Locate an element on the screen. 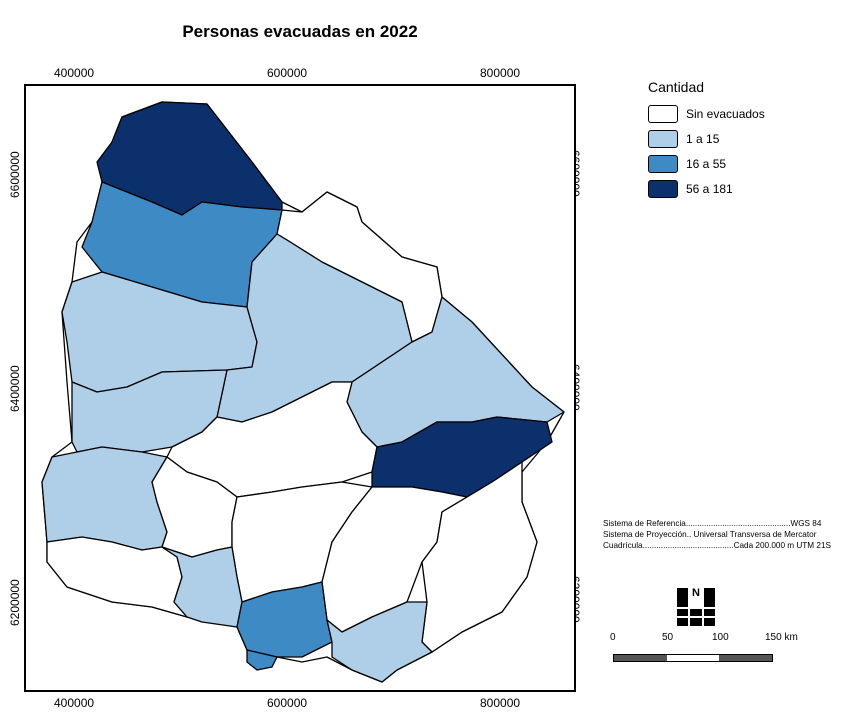  dept-soriano is located at coordinates (104, 498).